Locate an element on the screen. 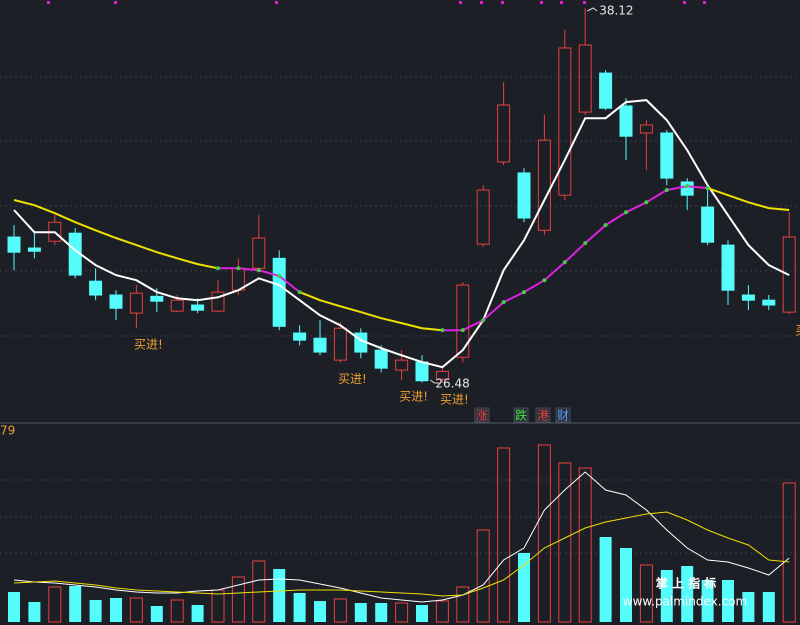 Image resolution: width=800 pixels, height=625 pixels. watermark-url: www.palmindex.com is located at coordinates (685, 602).